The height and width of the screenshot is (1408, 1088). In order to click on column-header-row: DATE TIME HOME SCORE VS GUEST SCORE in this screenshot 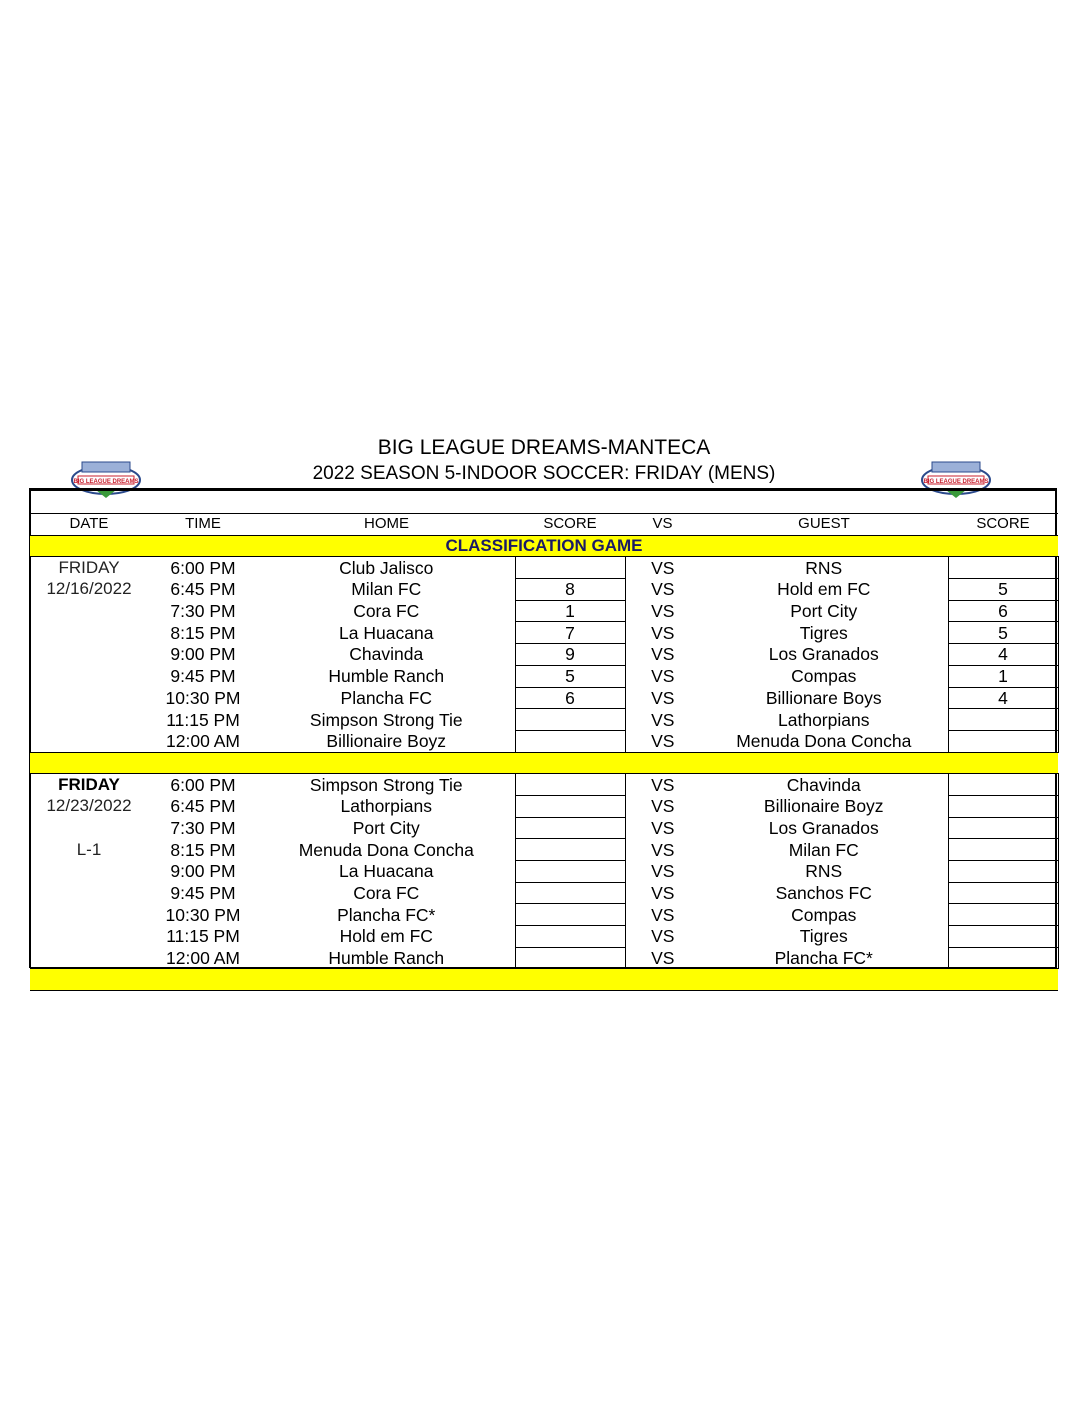, I will do `click(544, 524)`.